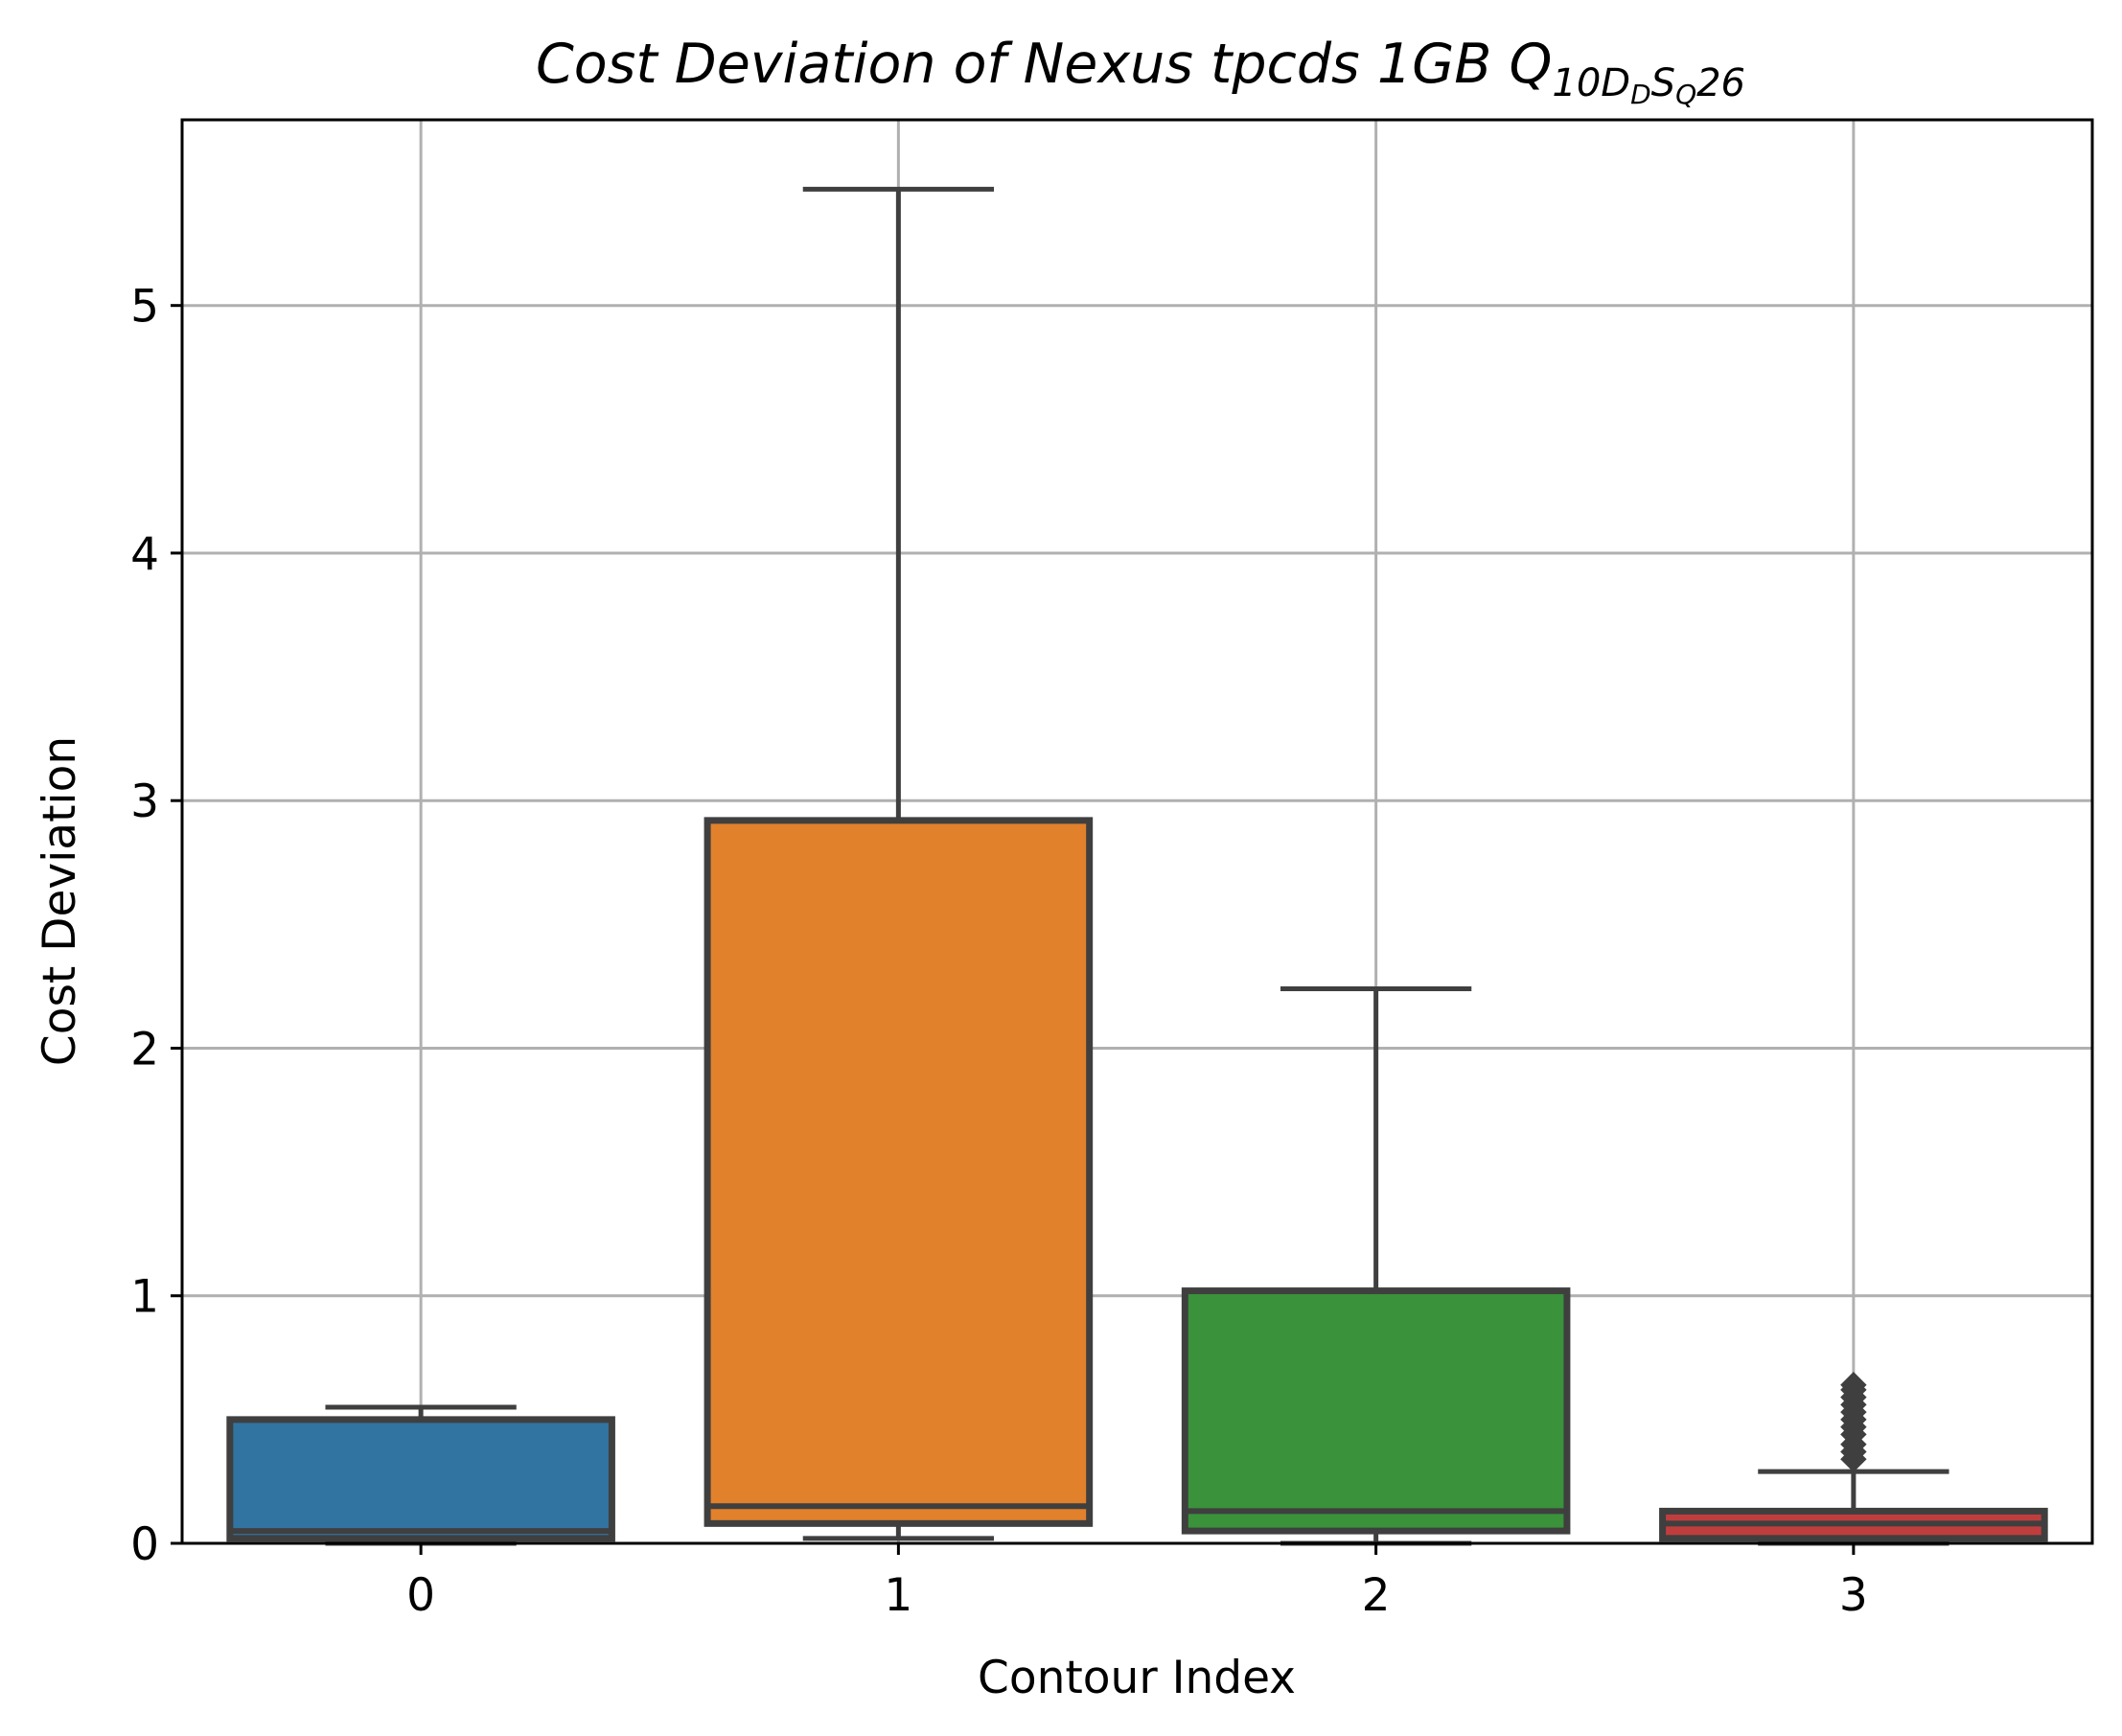 This screenshot has width=2122, height=1736. I want to click on x-tick-label: 1, so click(898, 1595).